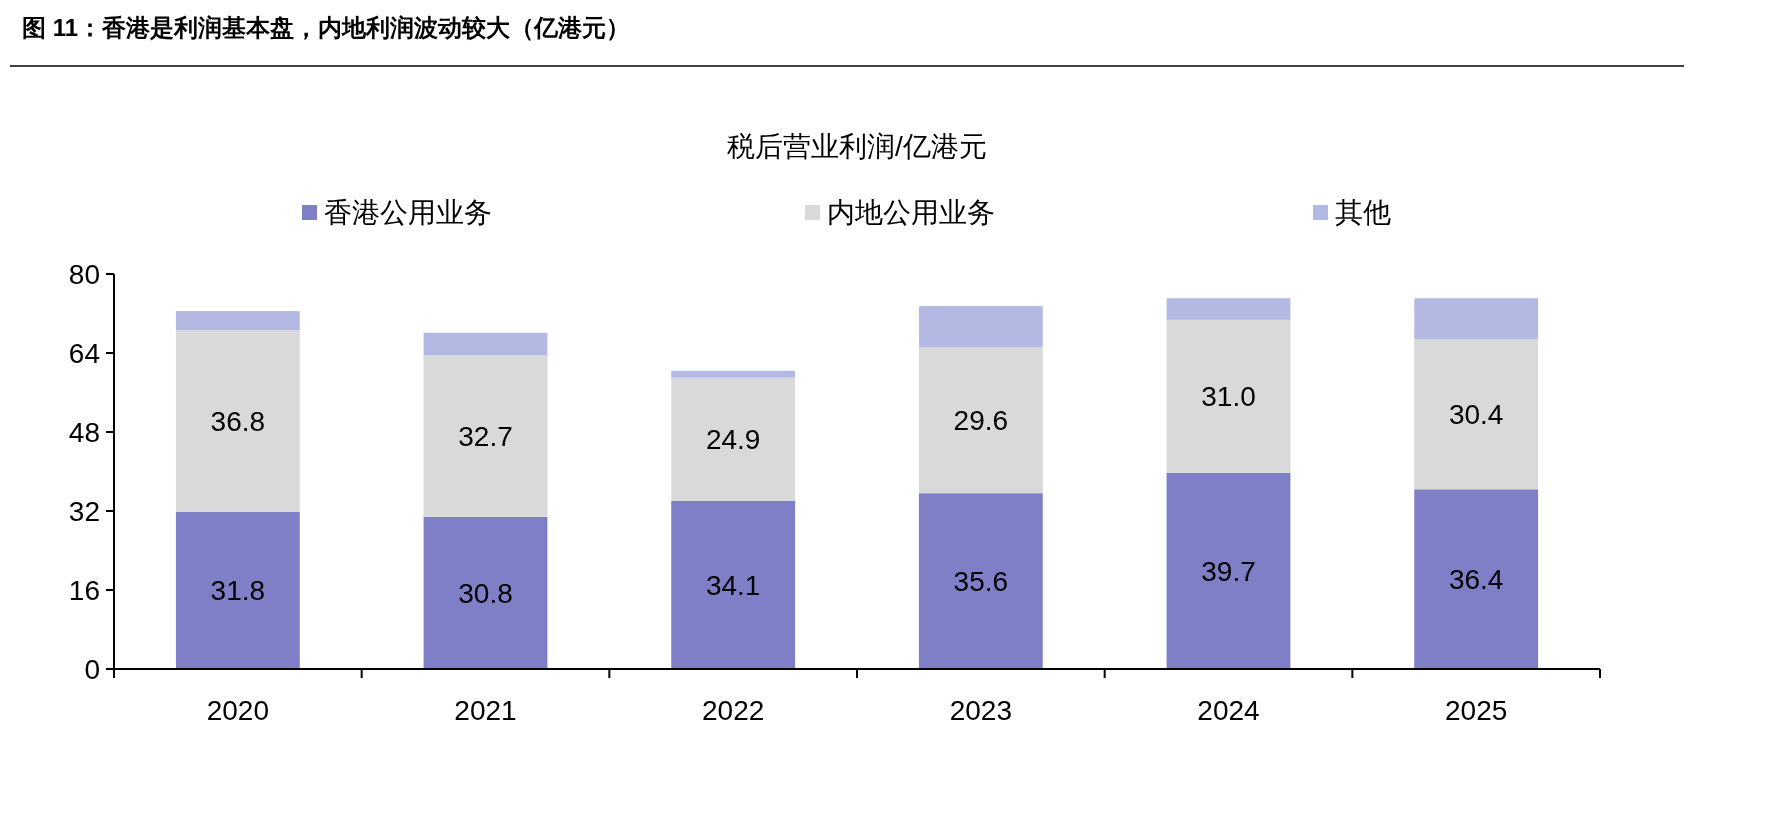 Image resolution: width=1790 pixels, height=837 pixels. I want to click on data-label: 29.6, so click(981, 421).